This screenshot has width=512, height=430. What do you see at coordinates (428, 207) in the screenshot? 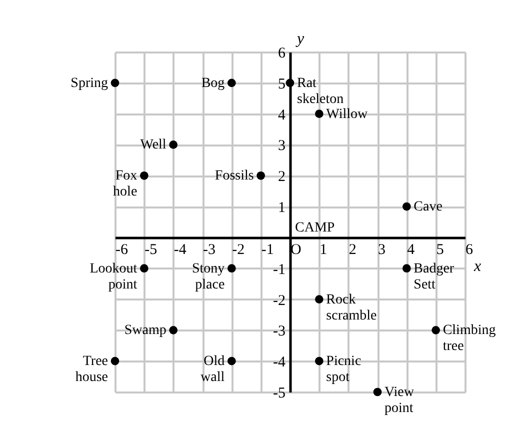
I see `annotation: Cave` at bounding box center [428, 207].